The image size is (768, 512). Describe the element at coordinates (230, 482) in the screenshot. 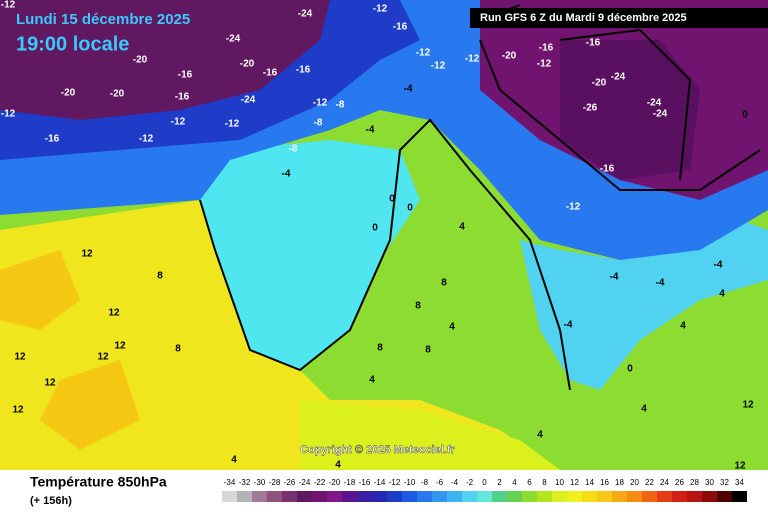

I see `colorbar-tick-label: -34` at that location.